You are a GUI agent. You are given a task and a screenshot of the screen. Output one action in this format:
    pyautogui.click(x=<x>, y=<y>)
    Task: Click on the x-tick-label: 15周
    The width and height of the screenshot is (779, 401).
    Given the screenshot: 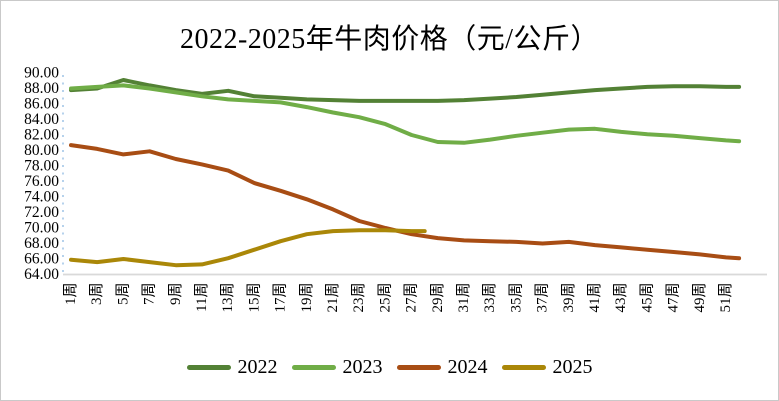 What is the action you would take?
    pyautogui.click(x=253, y=298)
    